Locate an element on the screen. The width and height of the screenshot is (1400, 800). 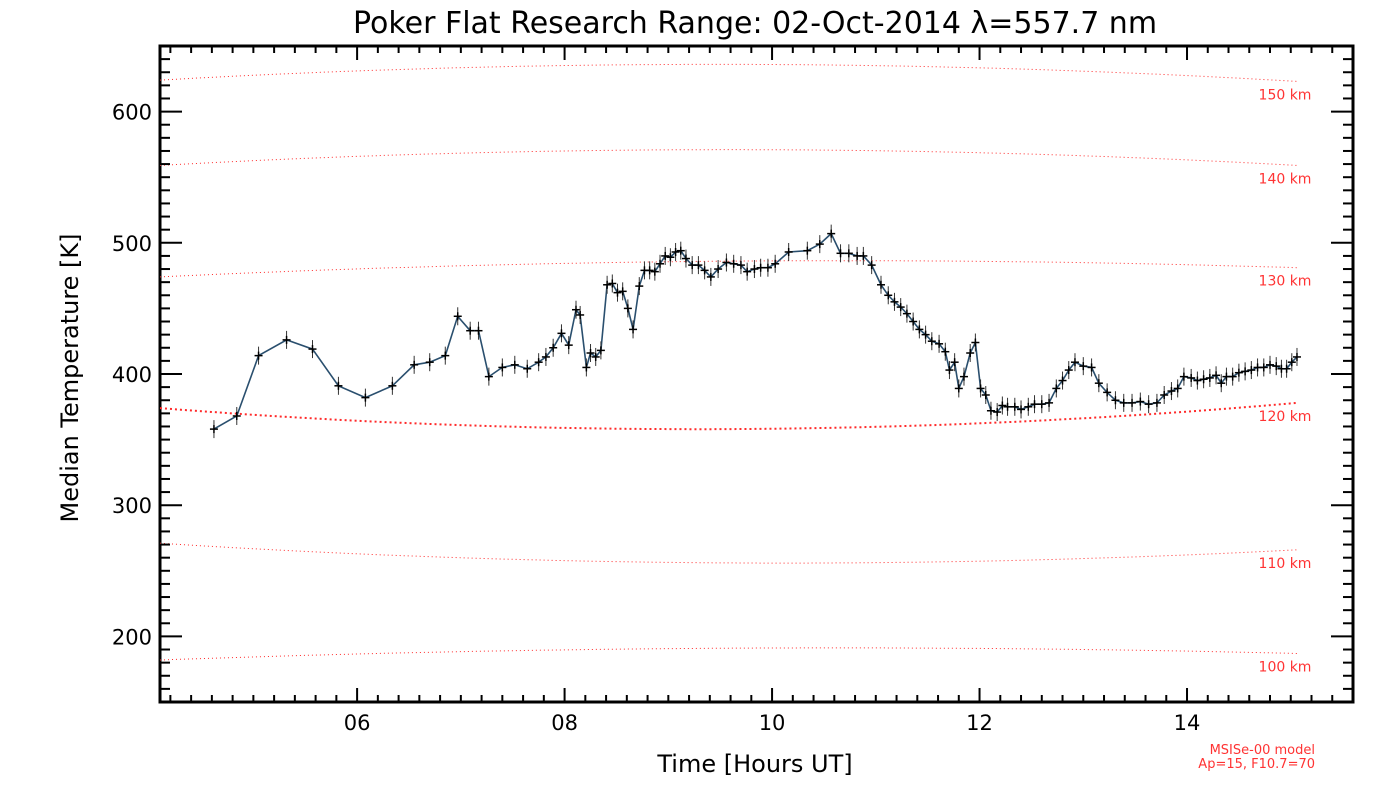
y-tick-label-4: 600 is located at coordinates (132, 113).